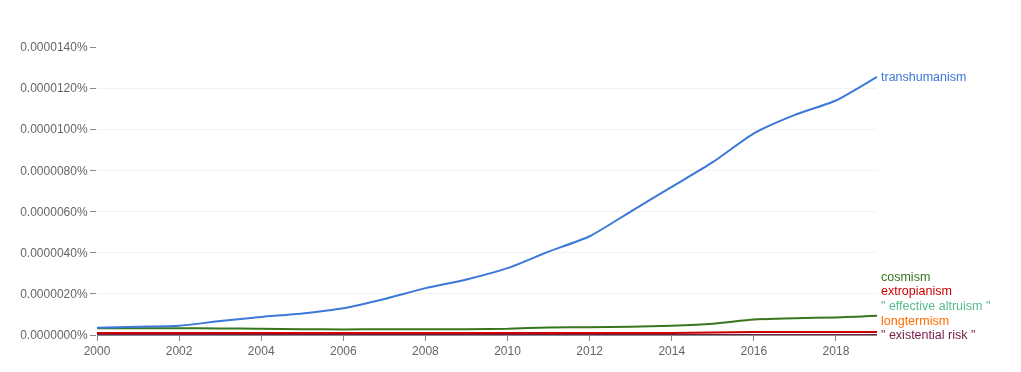 Image resolution: width=1021 pixels, height=372 pixels. What do you see at coordinates (924, 77) in the screenshot?
I see `series-label: transhumanism` at bounding box center [924, 77].